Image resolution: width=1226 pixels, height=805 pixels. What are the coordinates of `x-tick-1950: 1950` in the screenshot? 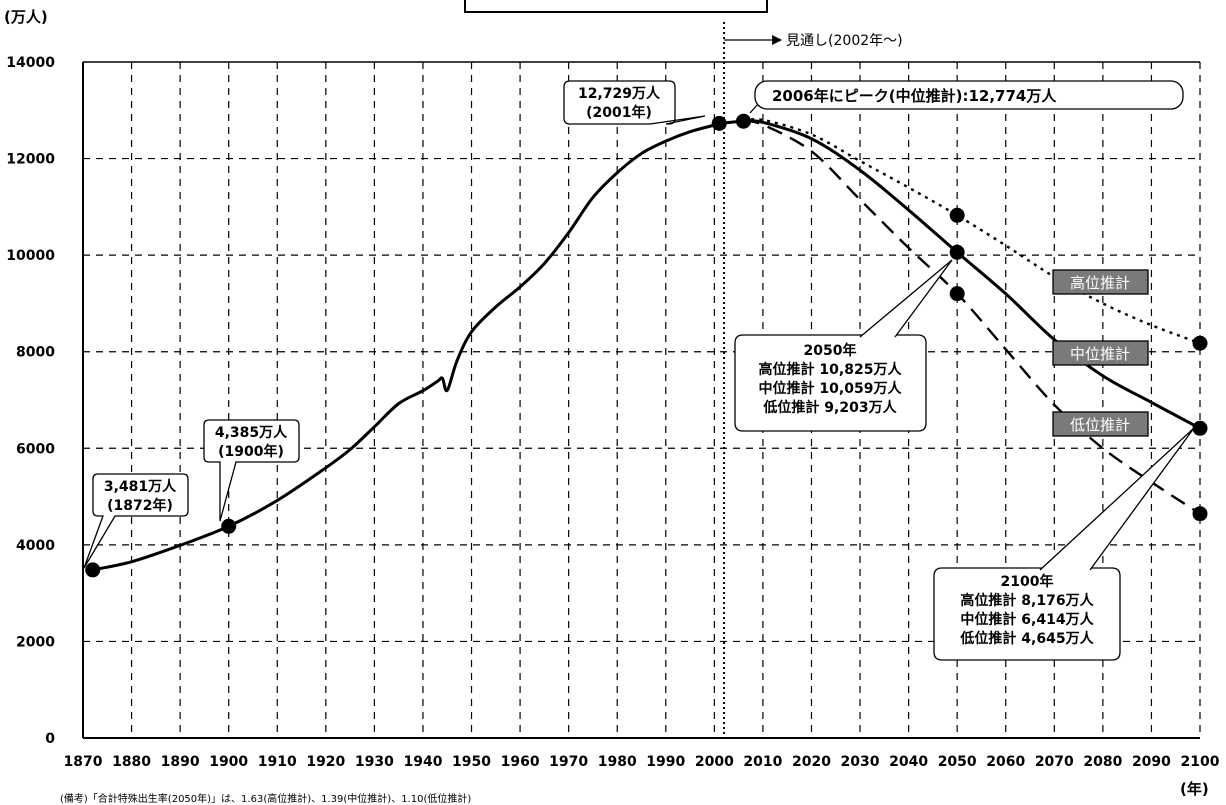 It's located at (471, 762).